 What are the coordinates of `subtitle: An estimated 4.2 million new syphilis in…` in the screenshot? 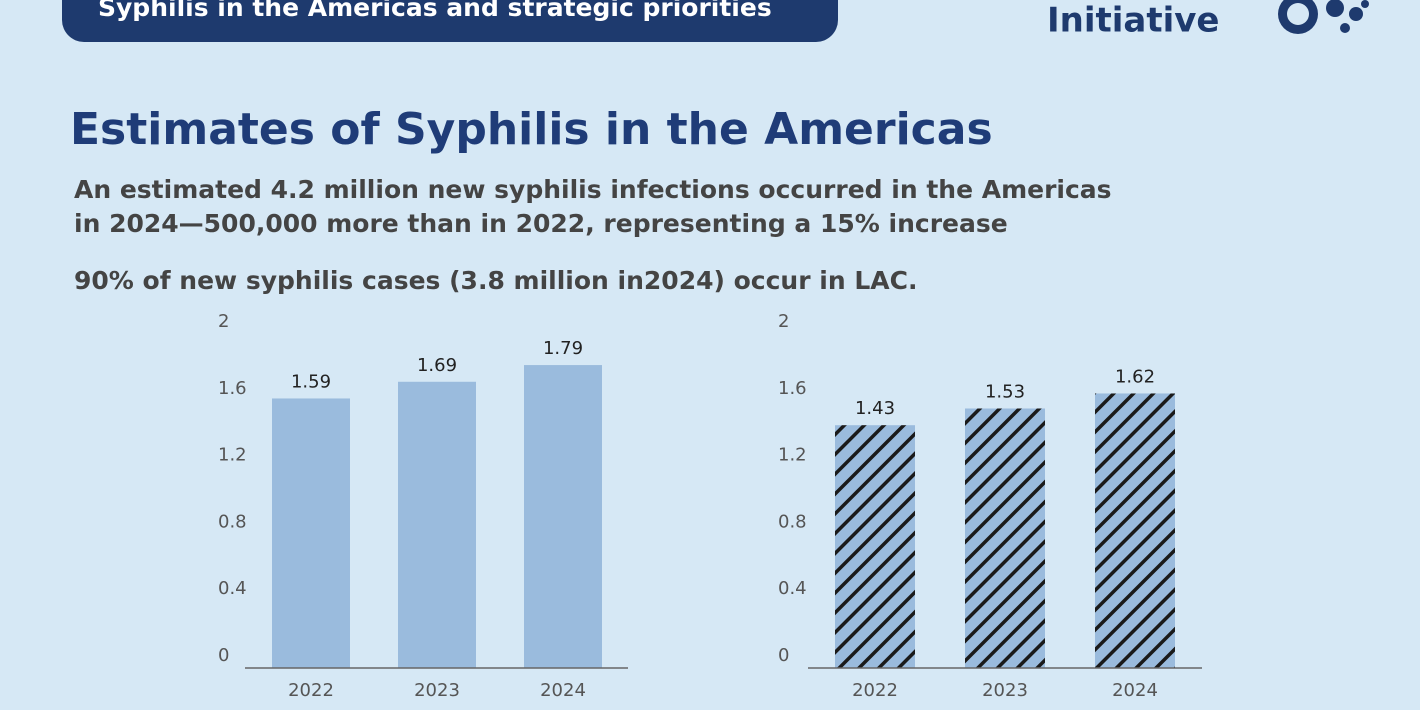 It's located at (593, 189).